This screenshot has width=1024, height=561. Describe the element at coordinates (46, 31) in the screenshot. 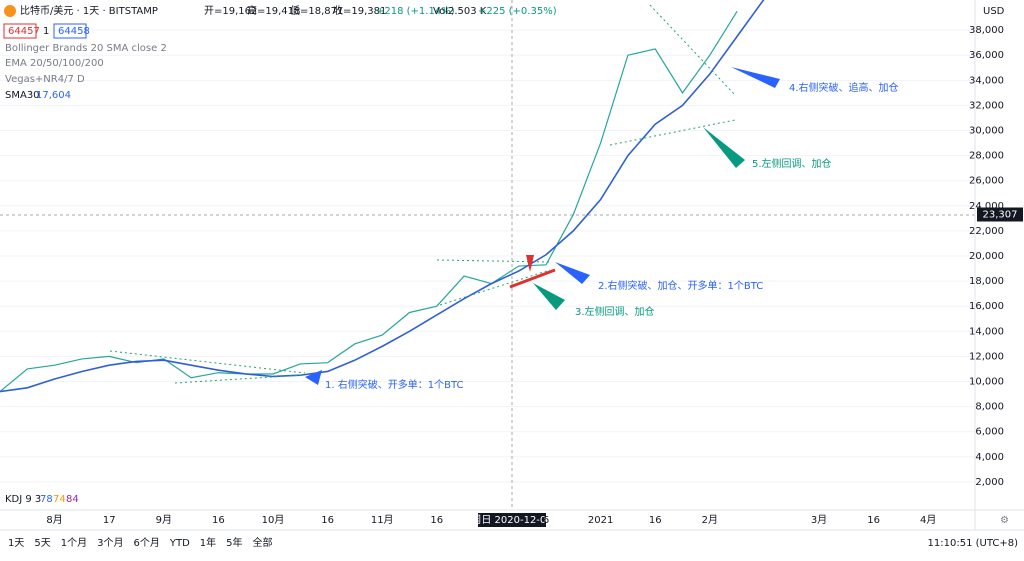

I see `quantity: 1` at that location.